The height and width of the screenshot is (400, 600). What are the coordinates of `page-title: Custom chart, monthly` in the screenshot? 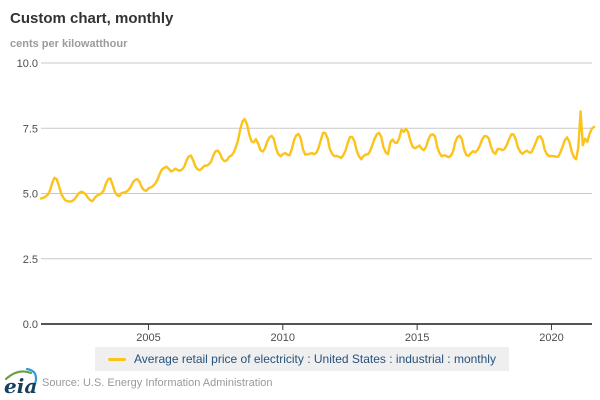 It's located at (92, 18).